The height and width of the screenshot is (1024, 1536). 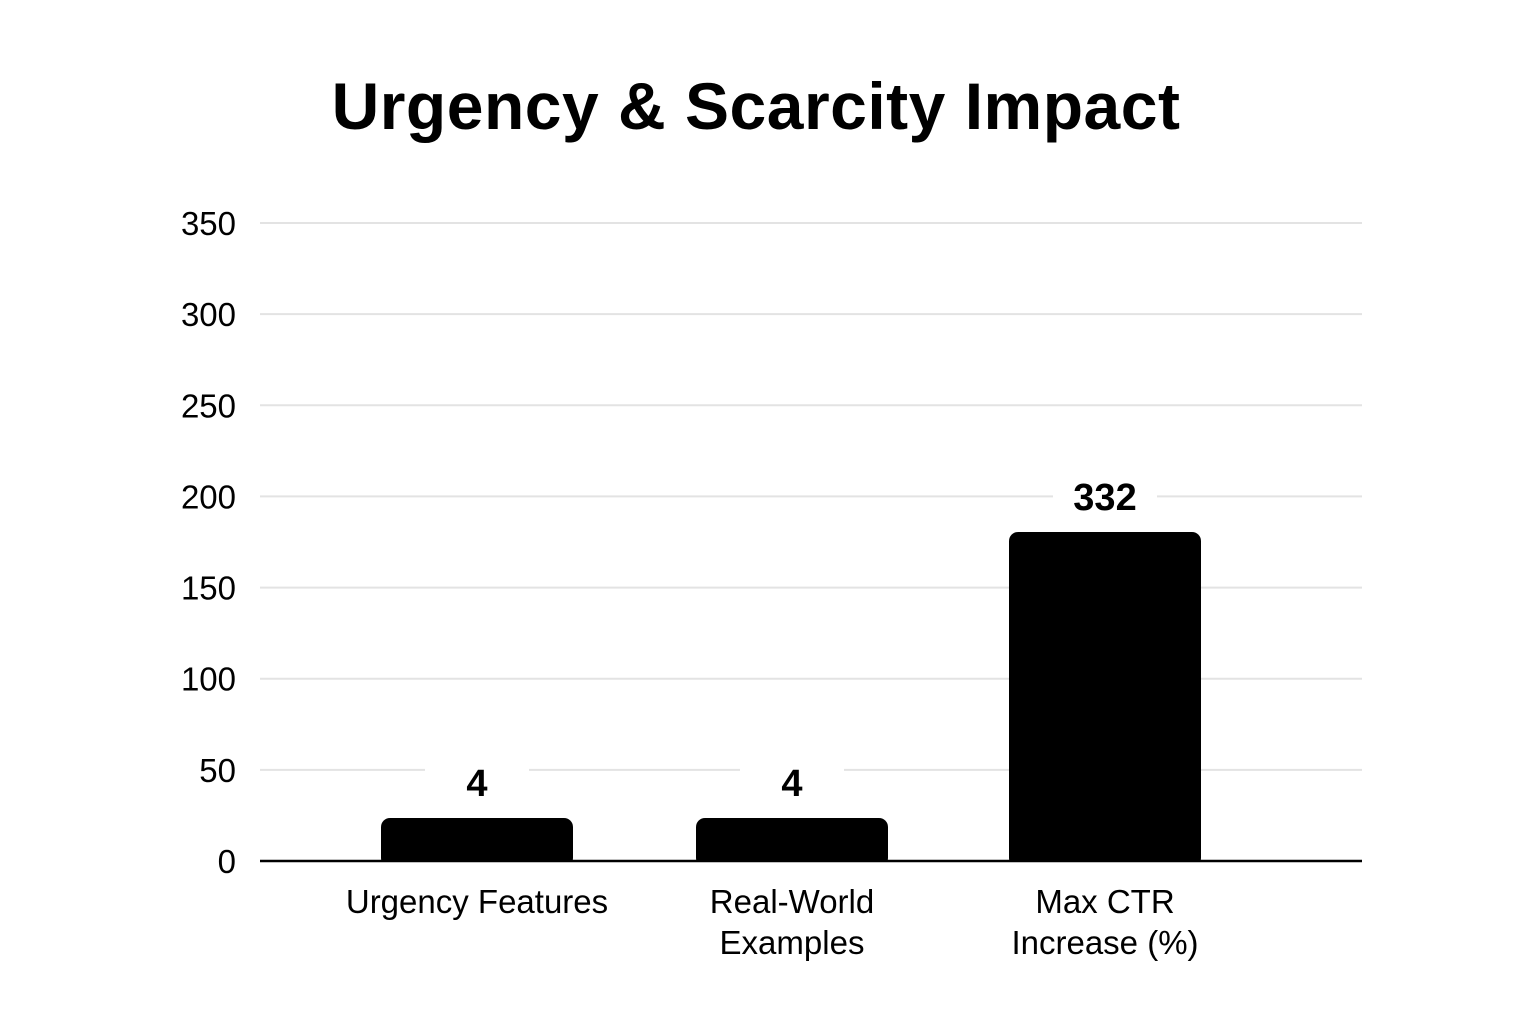 What do you see at coordinates (217, 770) in the screenshot?
I see `y-tick-label: 50` at bounding box center [217, 770].